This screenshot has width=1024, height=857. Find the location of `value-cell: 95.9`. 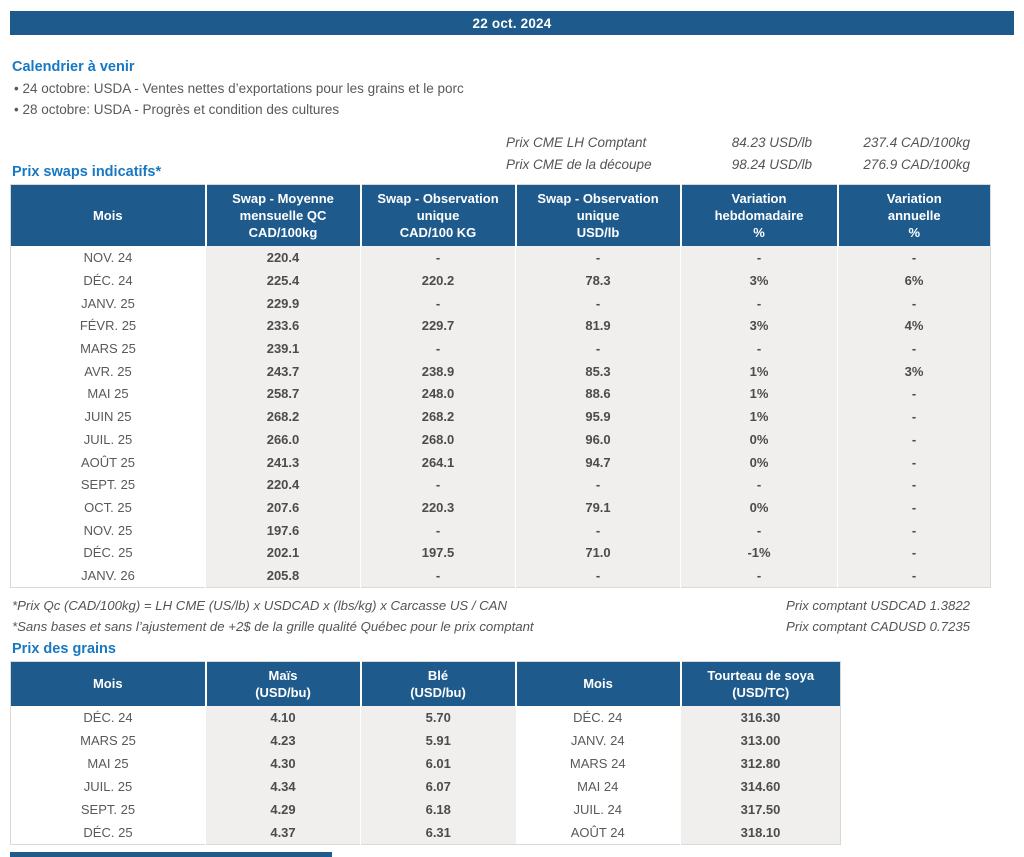

value-cell: 95.9 is located at coordinates (598, 416).